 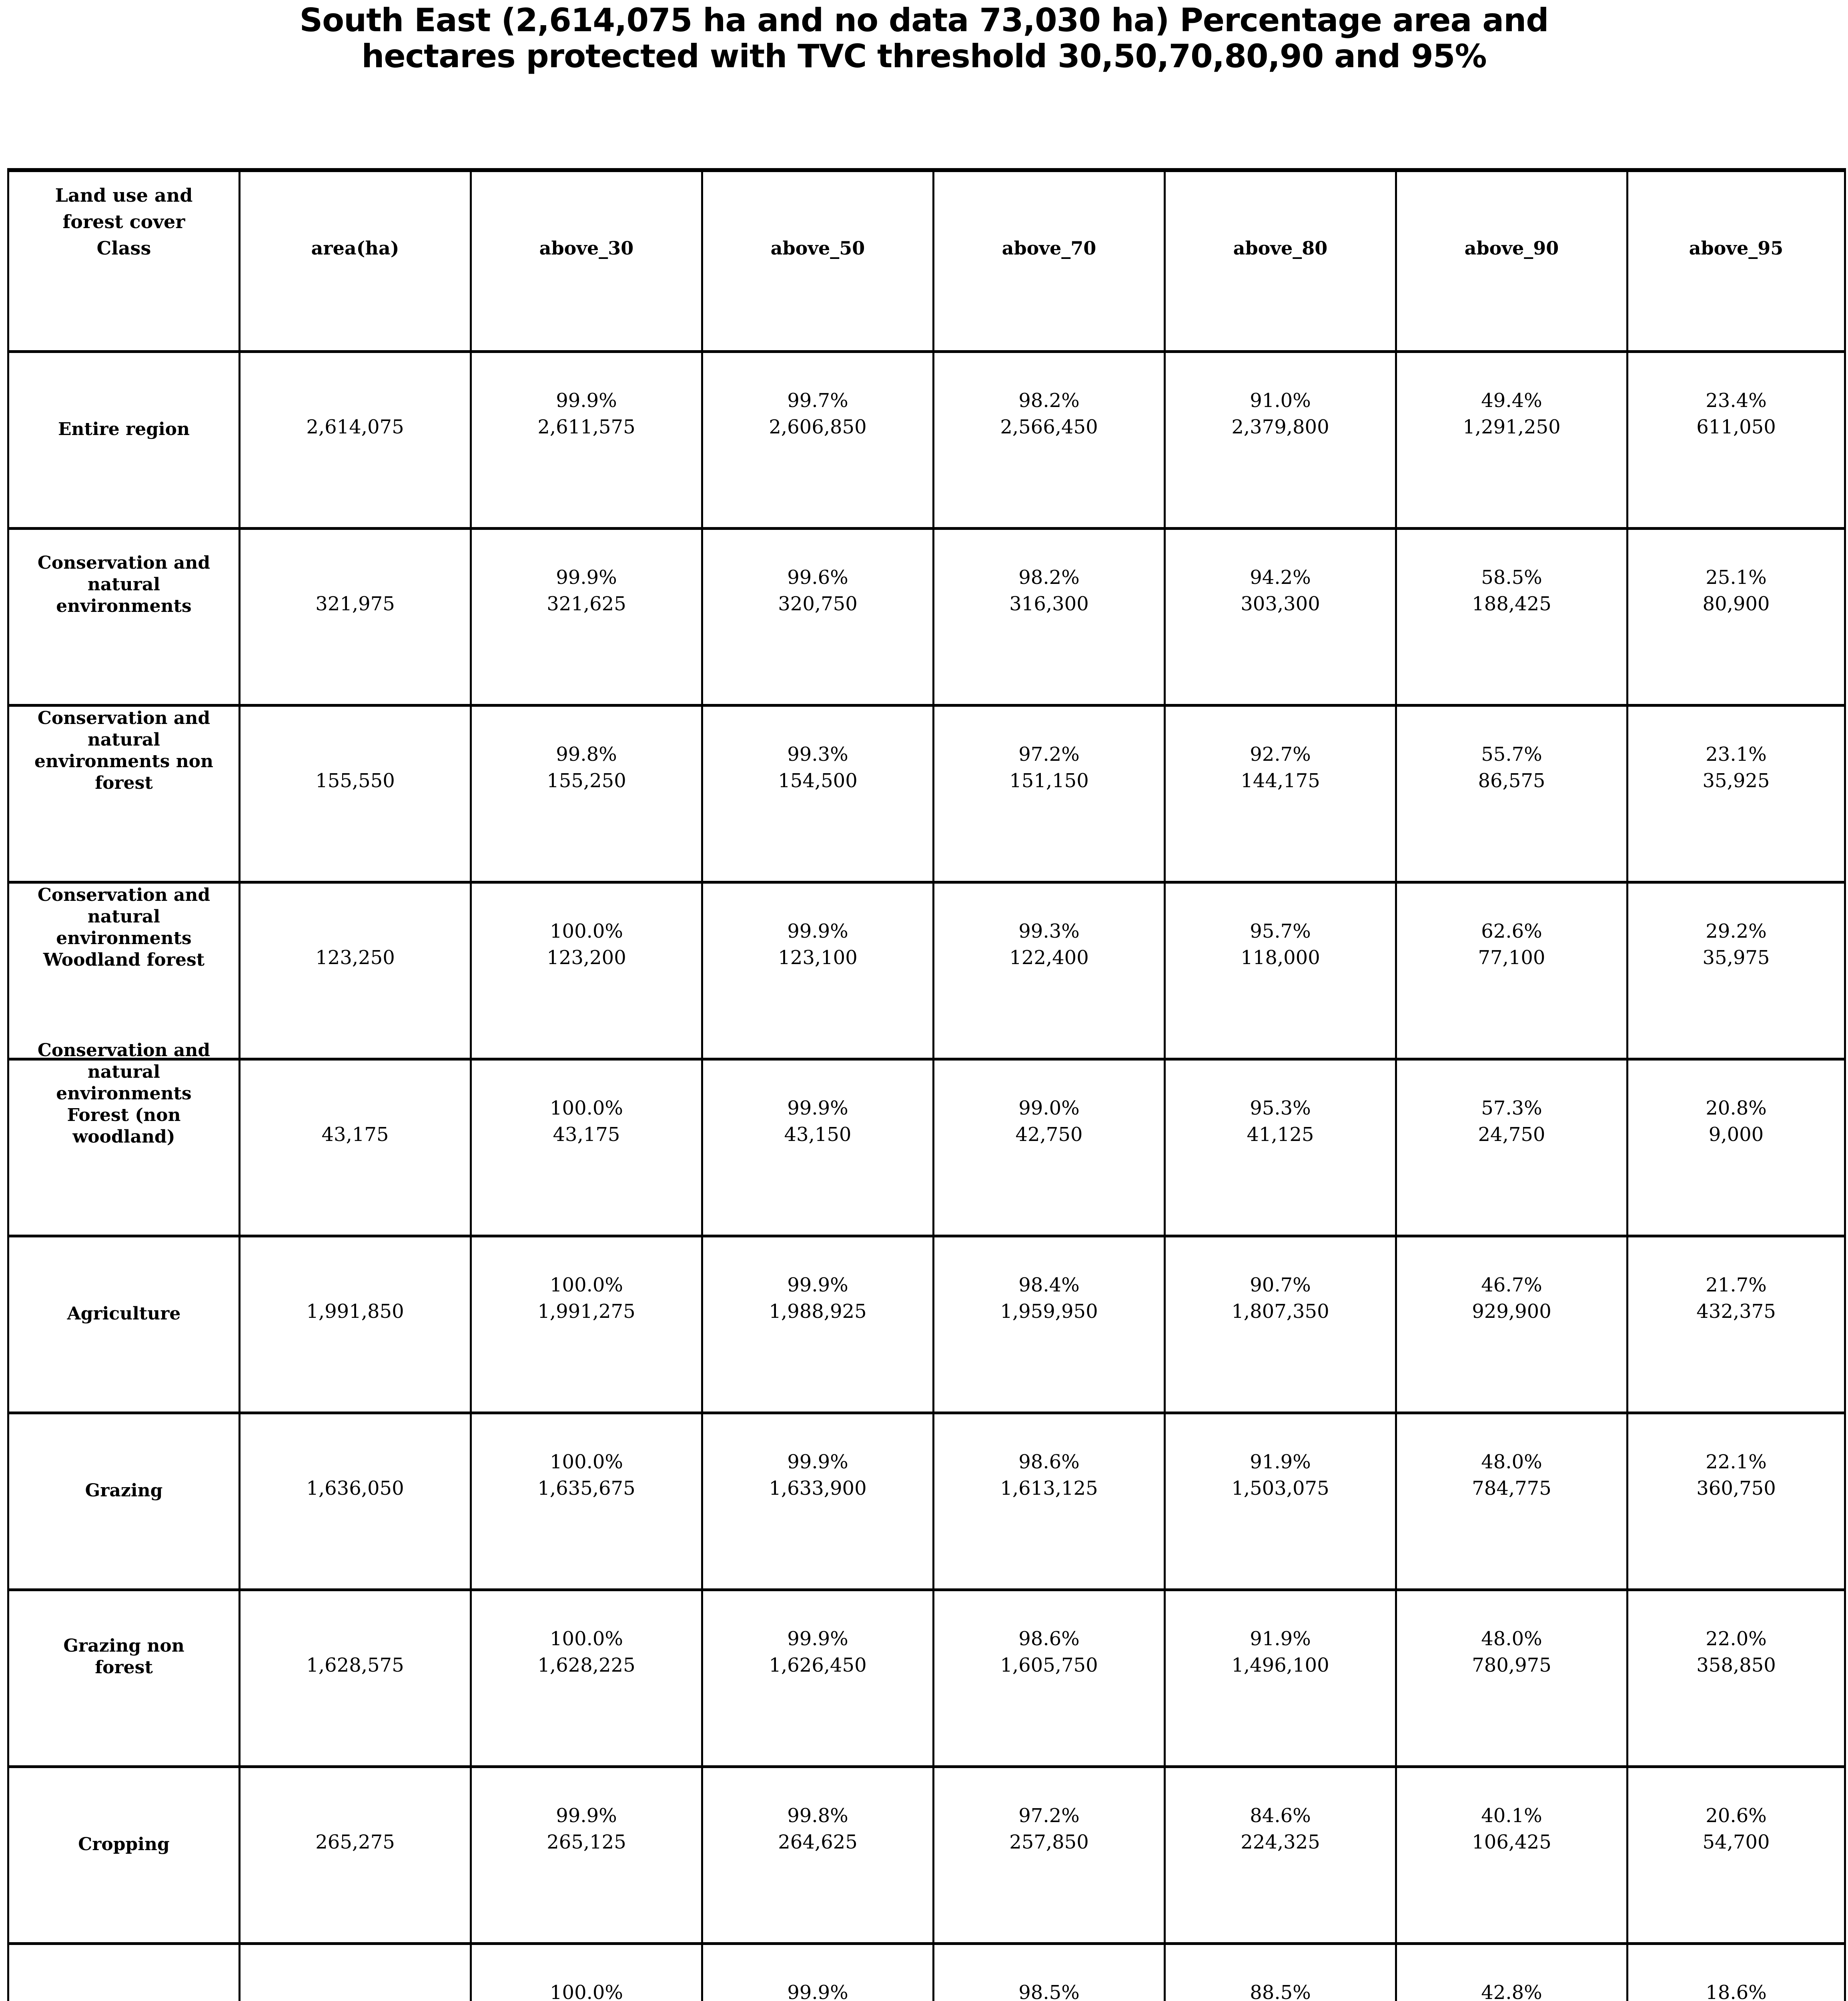 What do you see at coordinates (1511, 957) in the screenshot?
I see `hectares-value: 77,100` at bounding box center [1511, 957].